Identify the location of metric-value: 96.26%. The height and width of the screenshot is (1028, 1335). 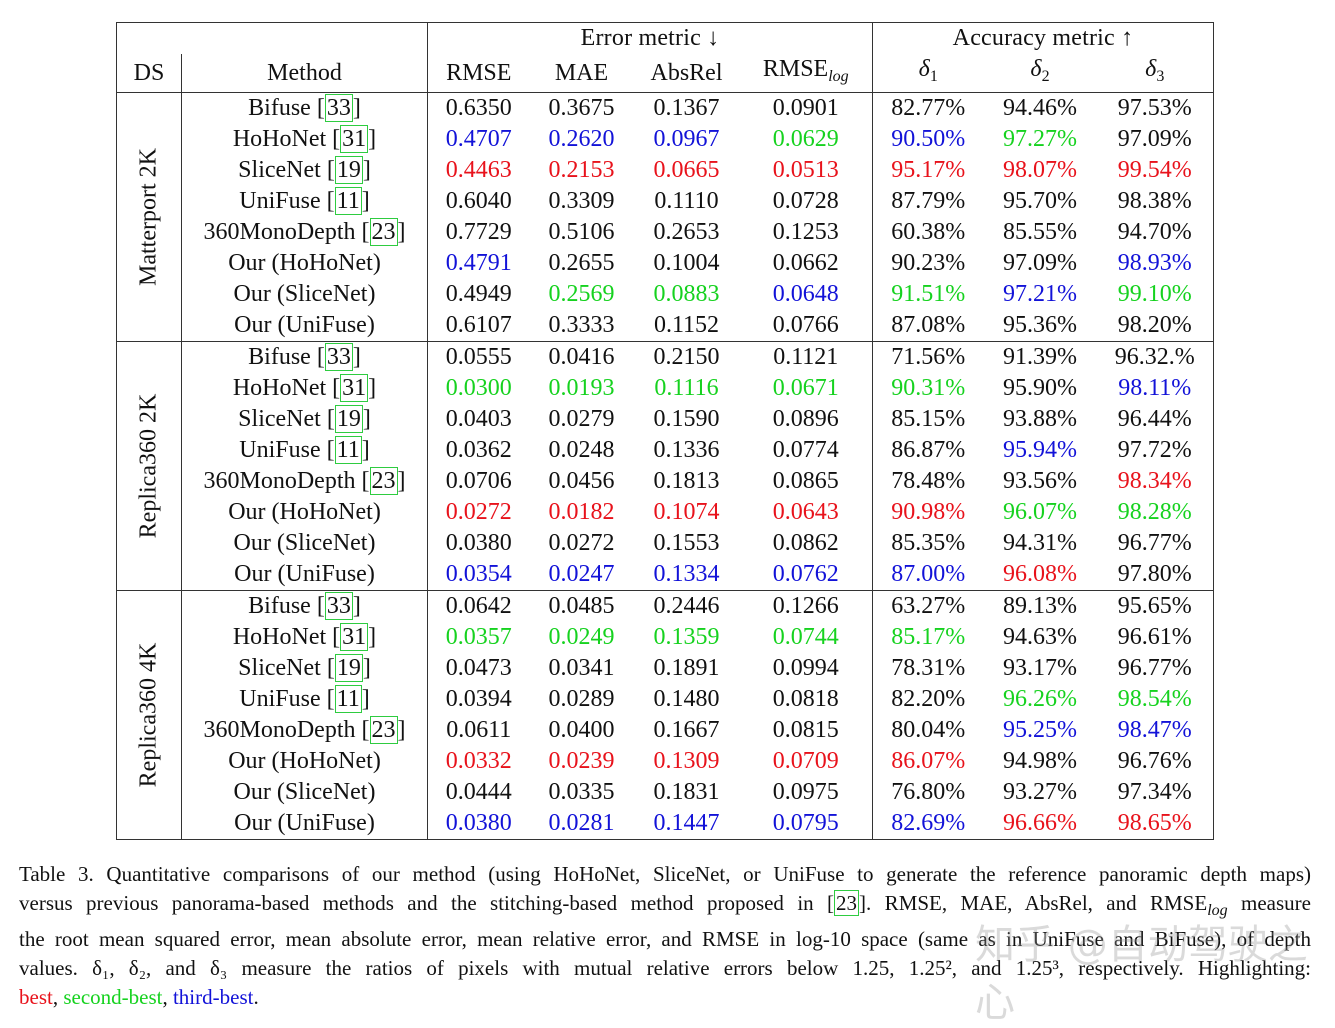
(1040, 699).